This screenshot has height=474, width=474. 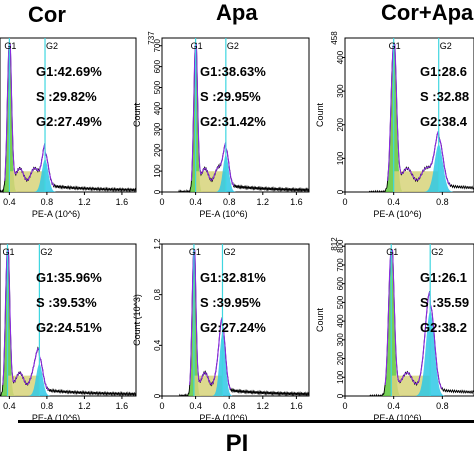 I want to click on stat-2: G2:27.24%, so click(x=233, y=327).